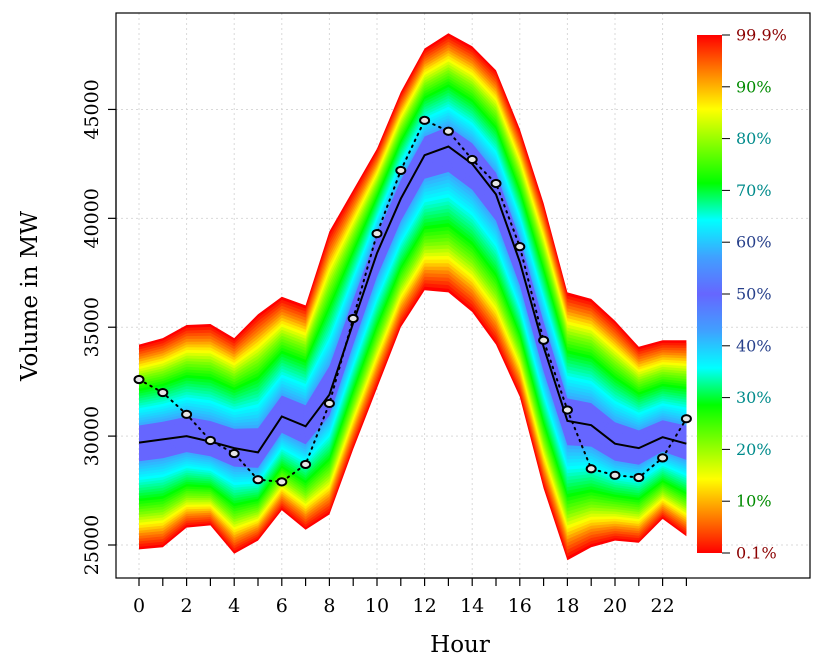  What do you see at coordinates (234, 606) in the screenshot?
I see `x-tick-label: 4` at bounding box center [234, 606].